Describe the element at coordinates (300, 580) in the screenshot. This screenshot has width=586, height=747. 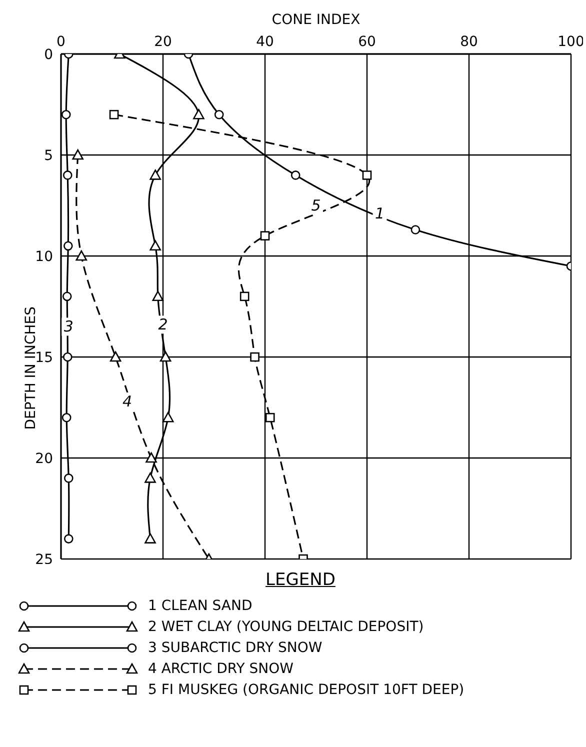
I see `legend-title: LEGEND` at that location.